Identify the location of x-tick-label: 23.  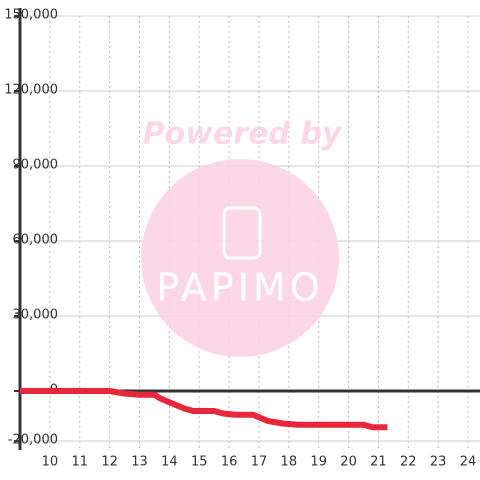
(438, 462).